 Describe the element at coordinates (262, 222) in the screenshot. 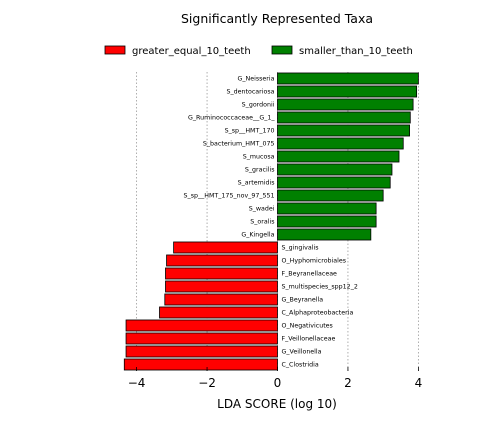

I see `category-label: S_oralis` at that location.